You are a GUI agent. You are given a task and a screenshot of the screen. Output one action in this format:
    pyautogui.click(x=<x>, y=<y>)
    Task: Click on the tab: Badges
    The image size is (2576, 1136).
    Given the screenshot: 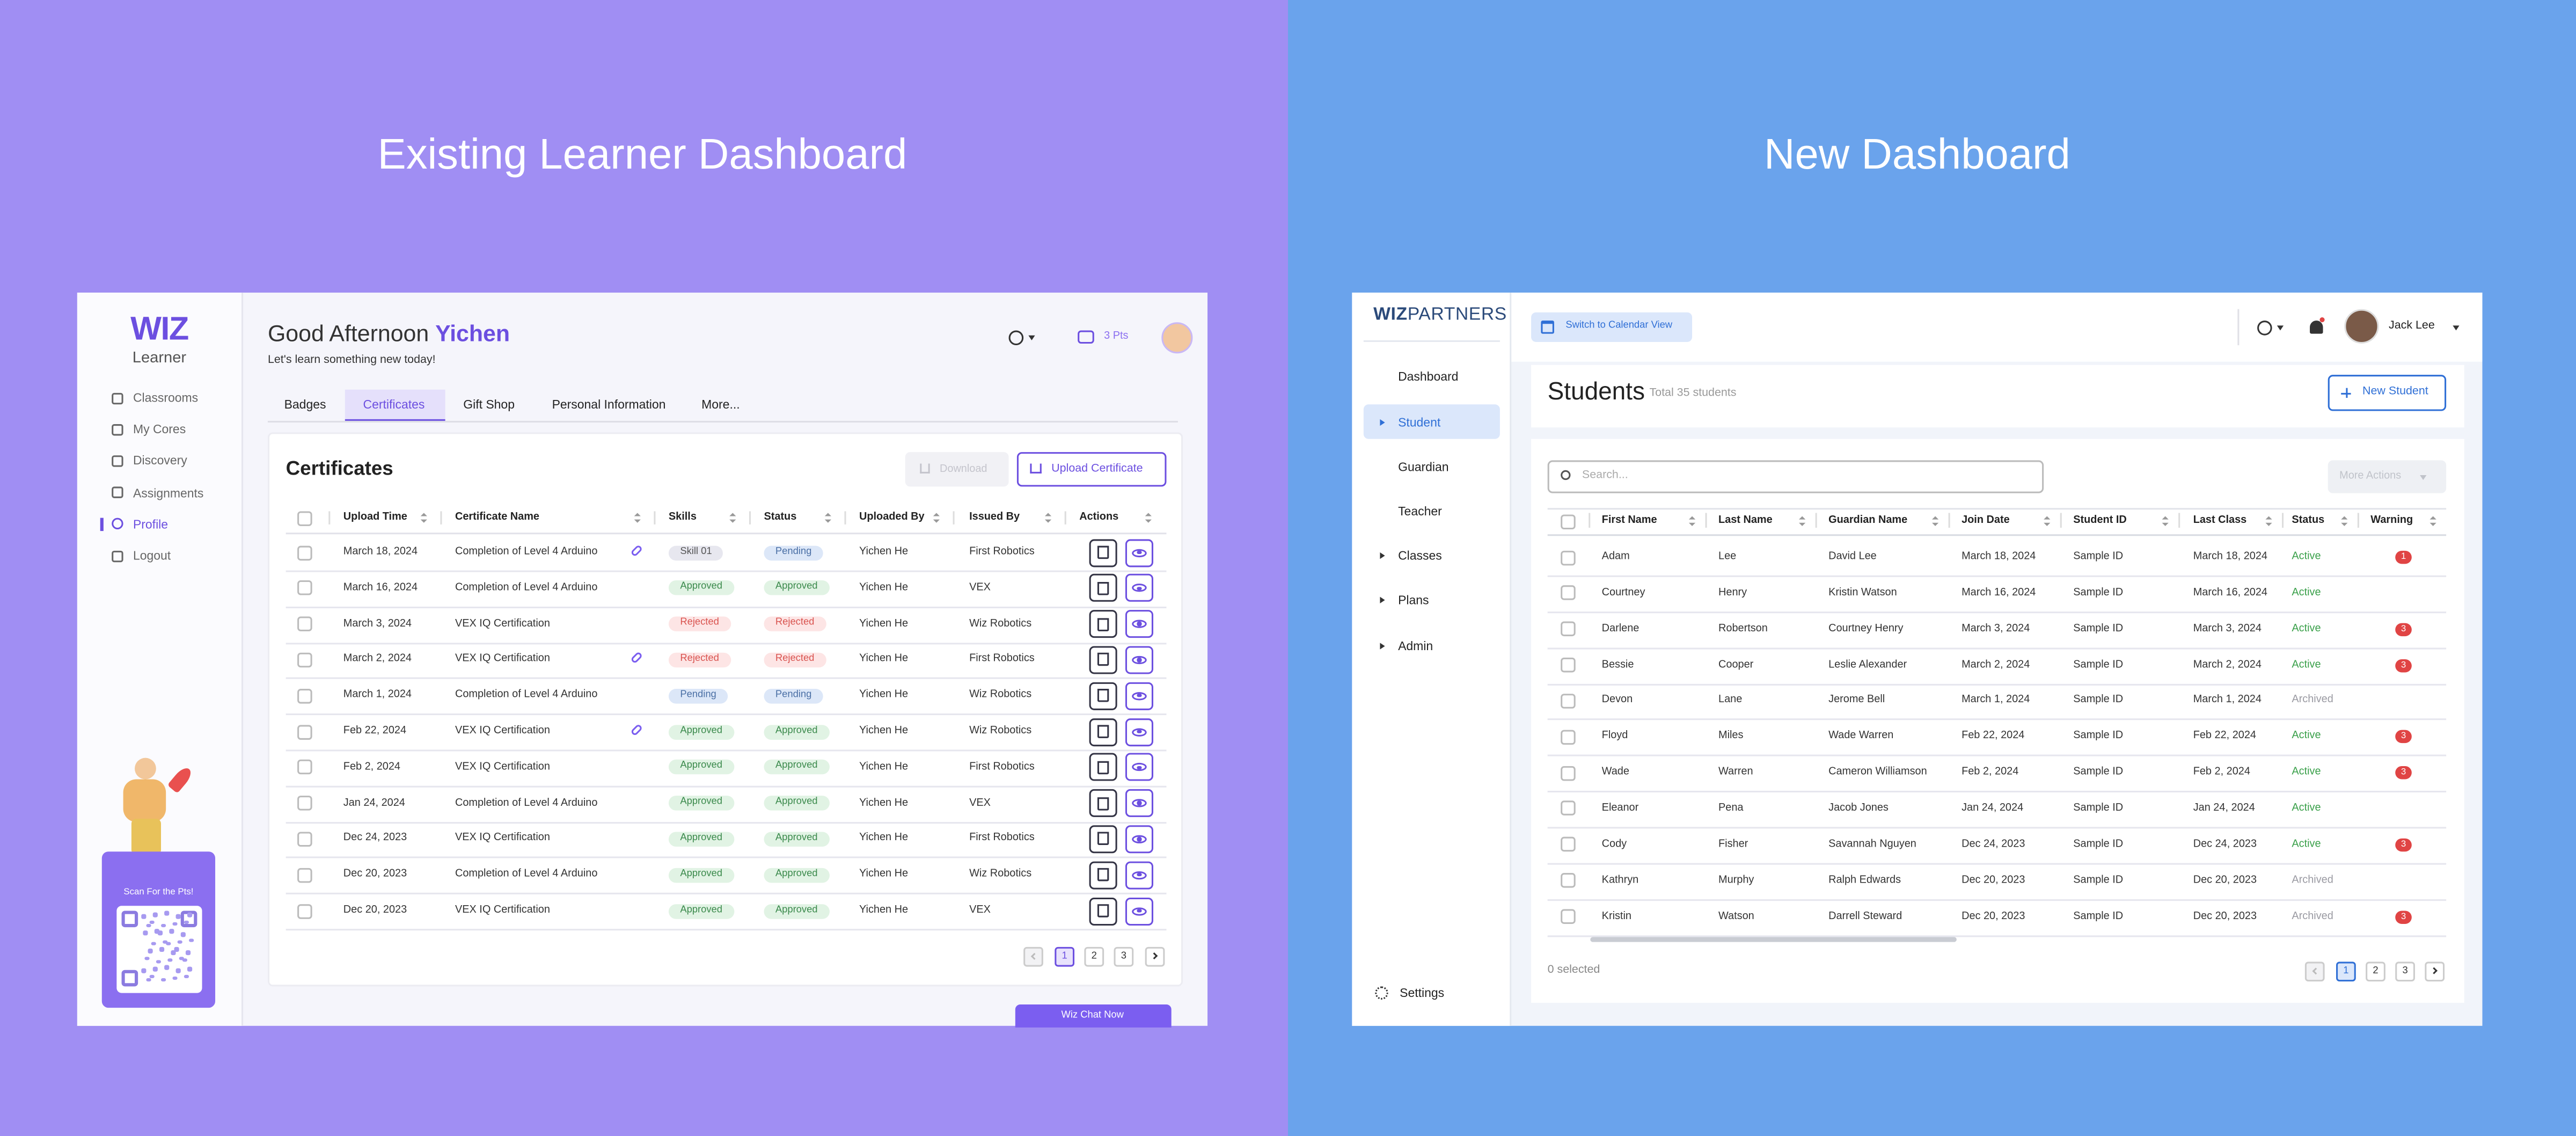 What is the action you would take?
    pyautogui.click(x=305, y=404)
    